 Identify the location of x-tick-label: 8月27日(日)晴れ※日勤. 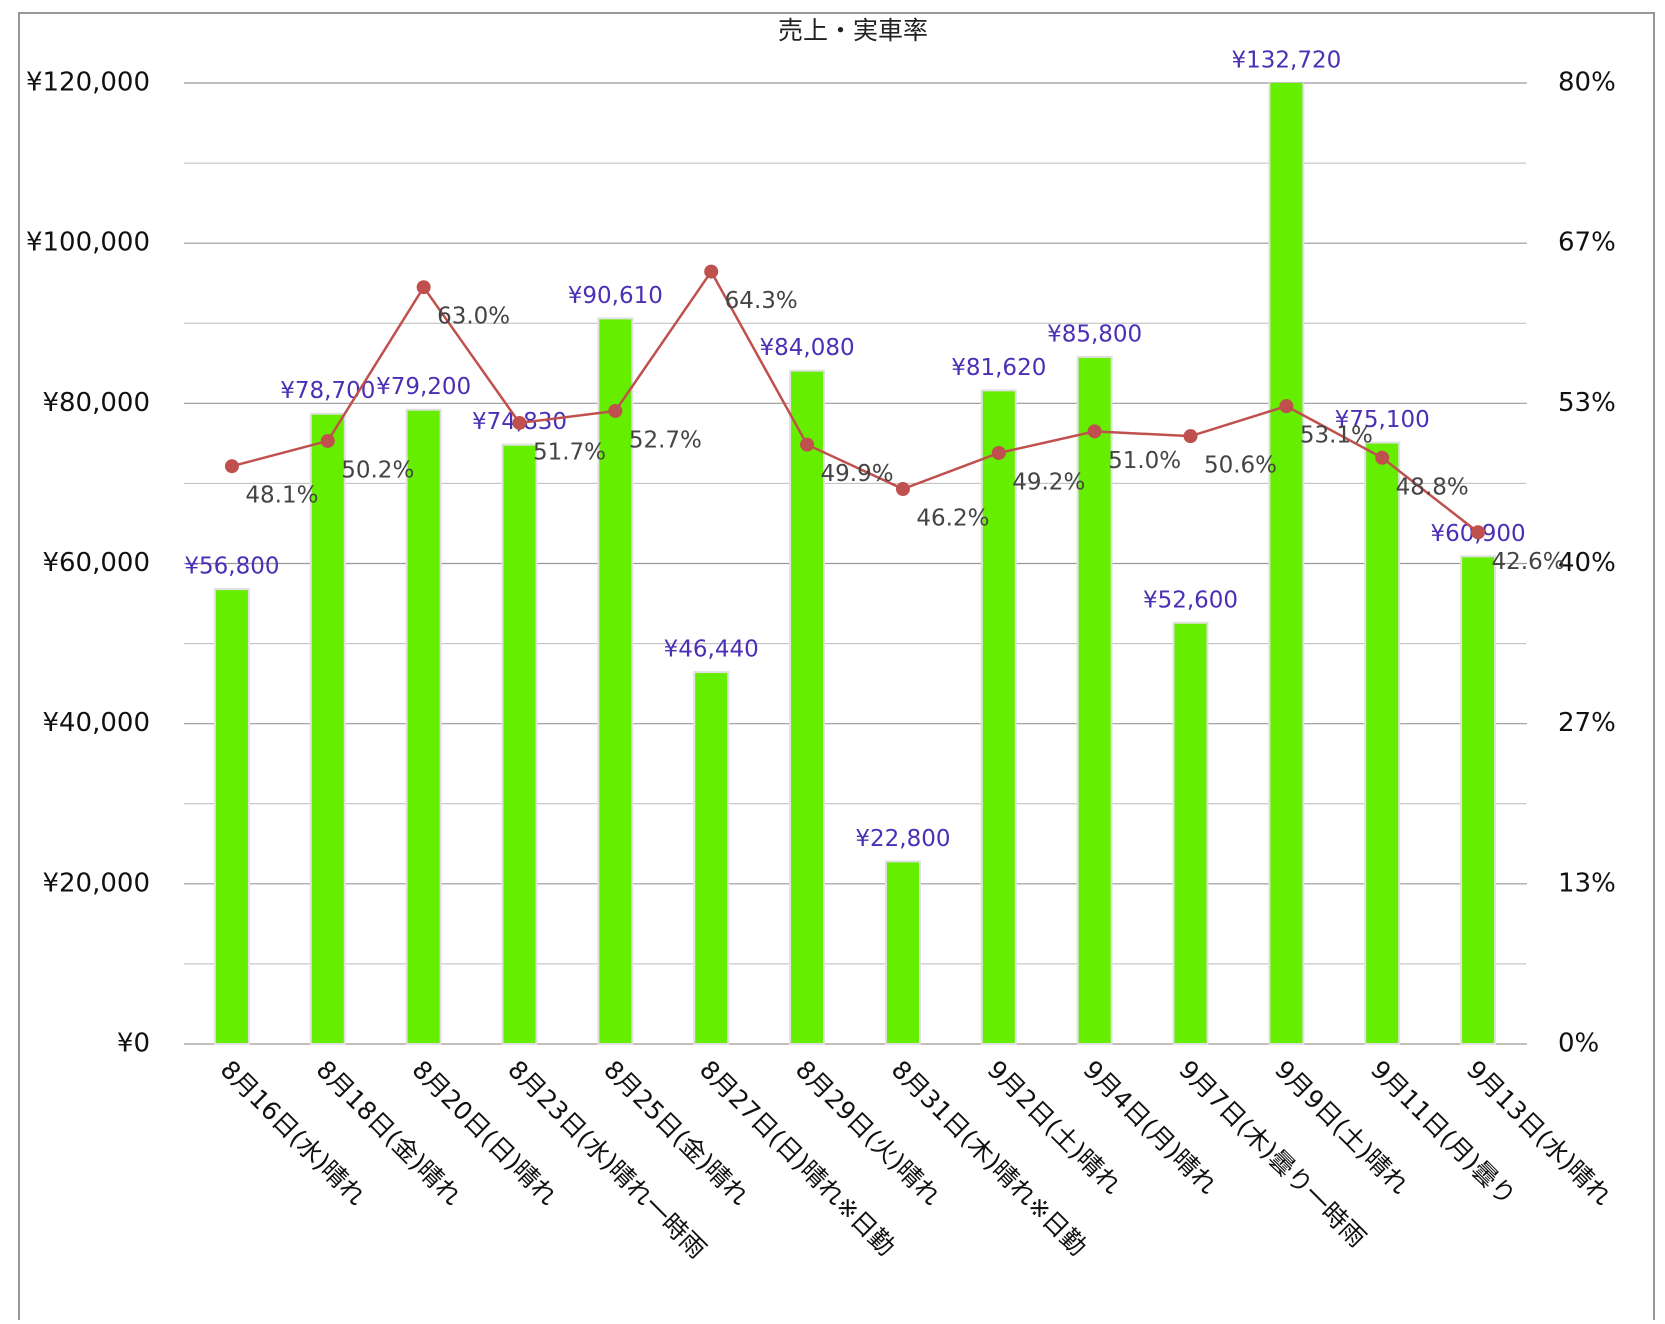
(797, 1158).